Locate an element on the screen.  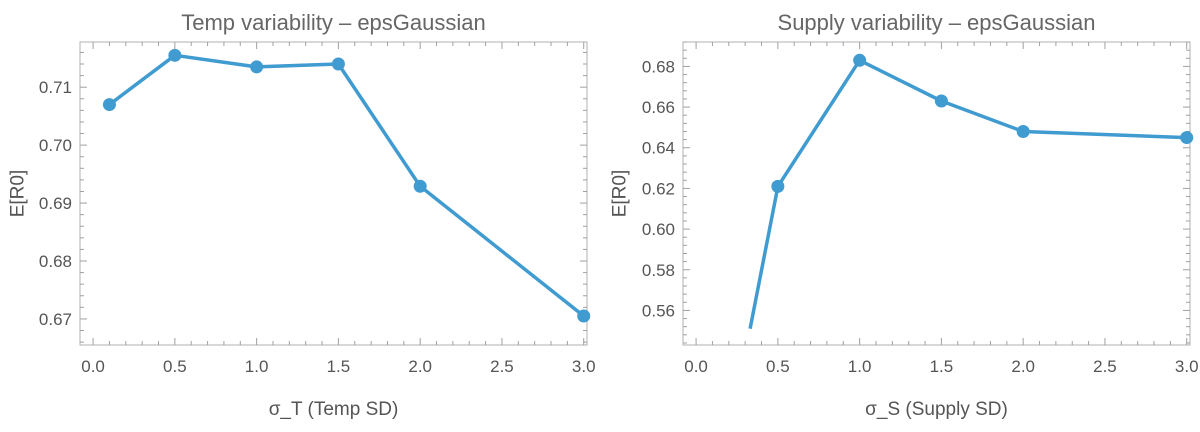
y-tick-label: 0.67 is located at coordinates (55, 319).